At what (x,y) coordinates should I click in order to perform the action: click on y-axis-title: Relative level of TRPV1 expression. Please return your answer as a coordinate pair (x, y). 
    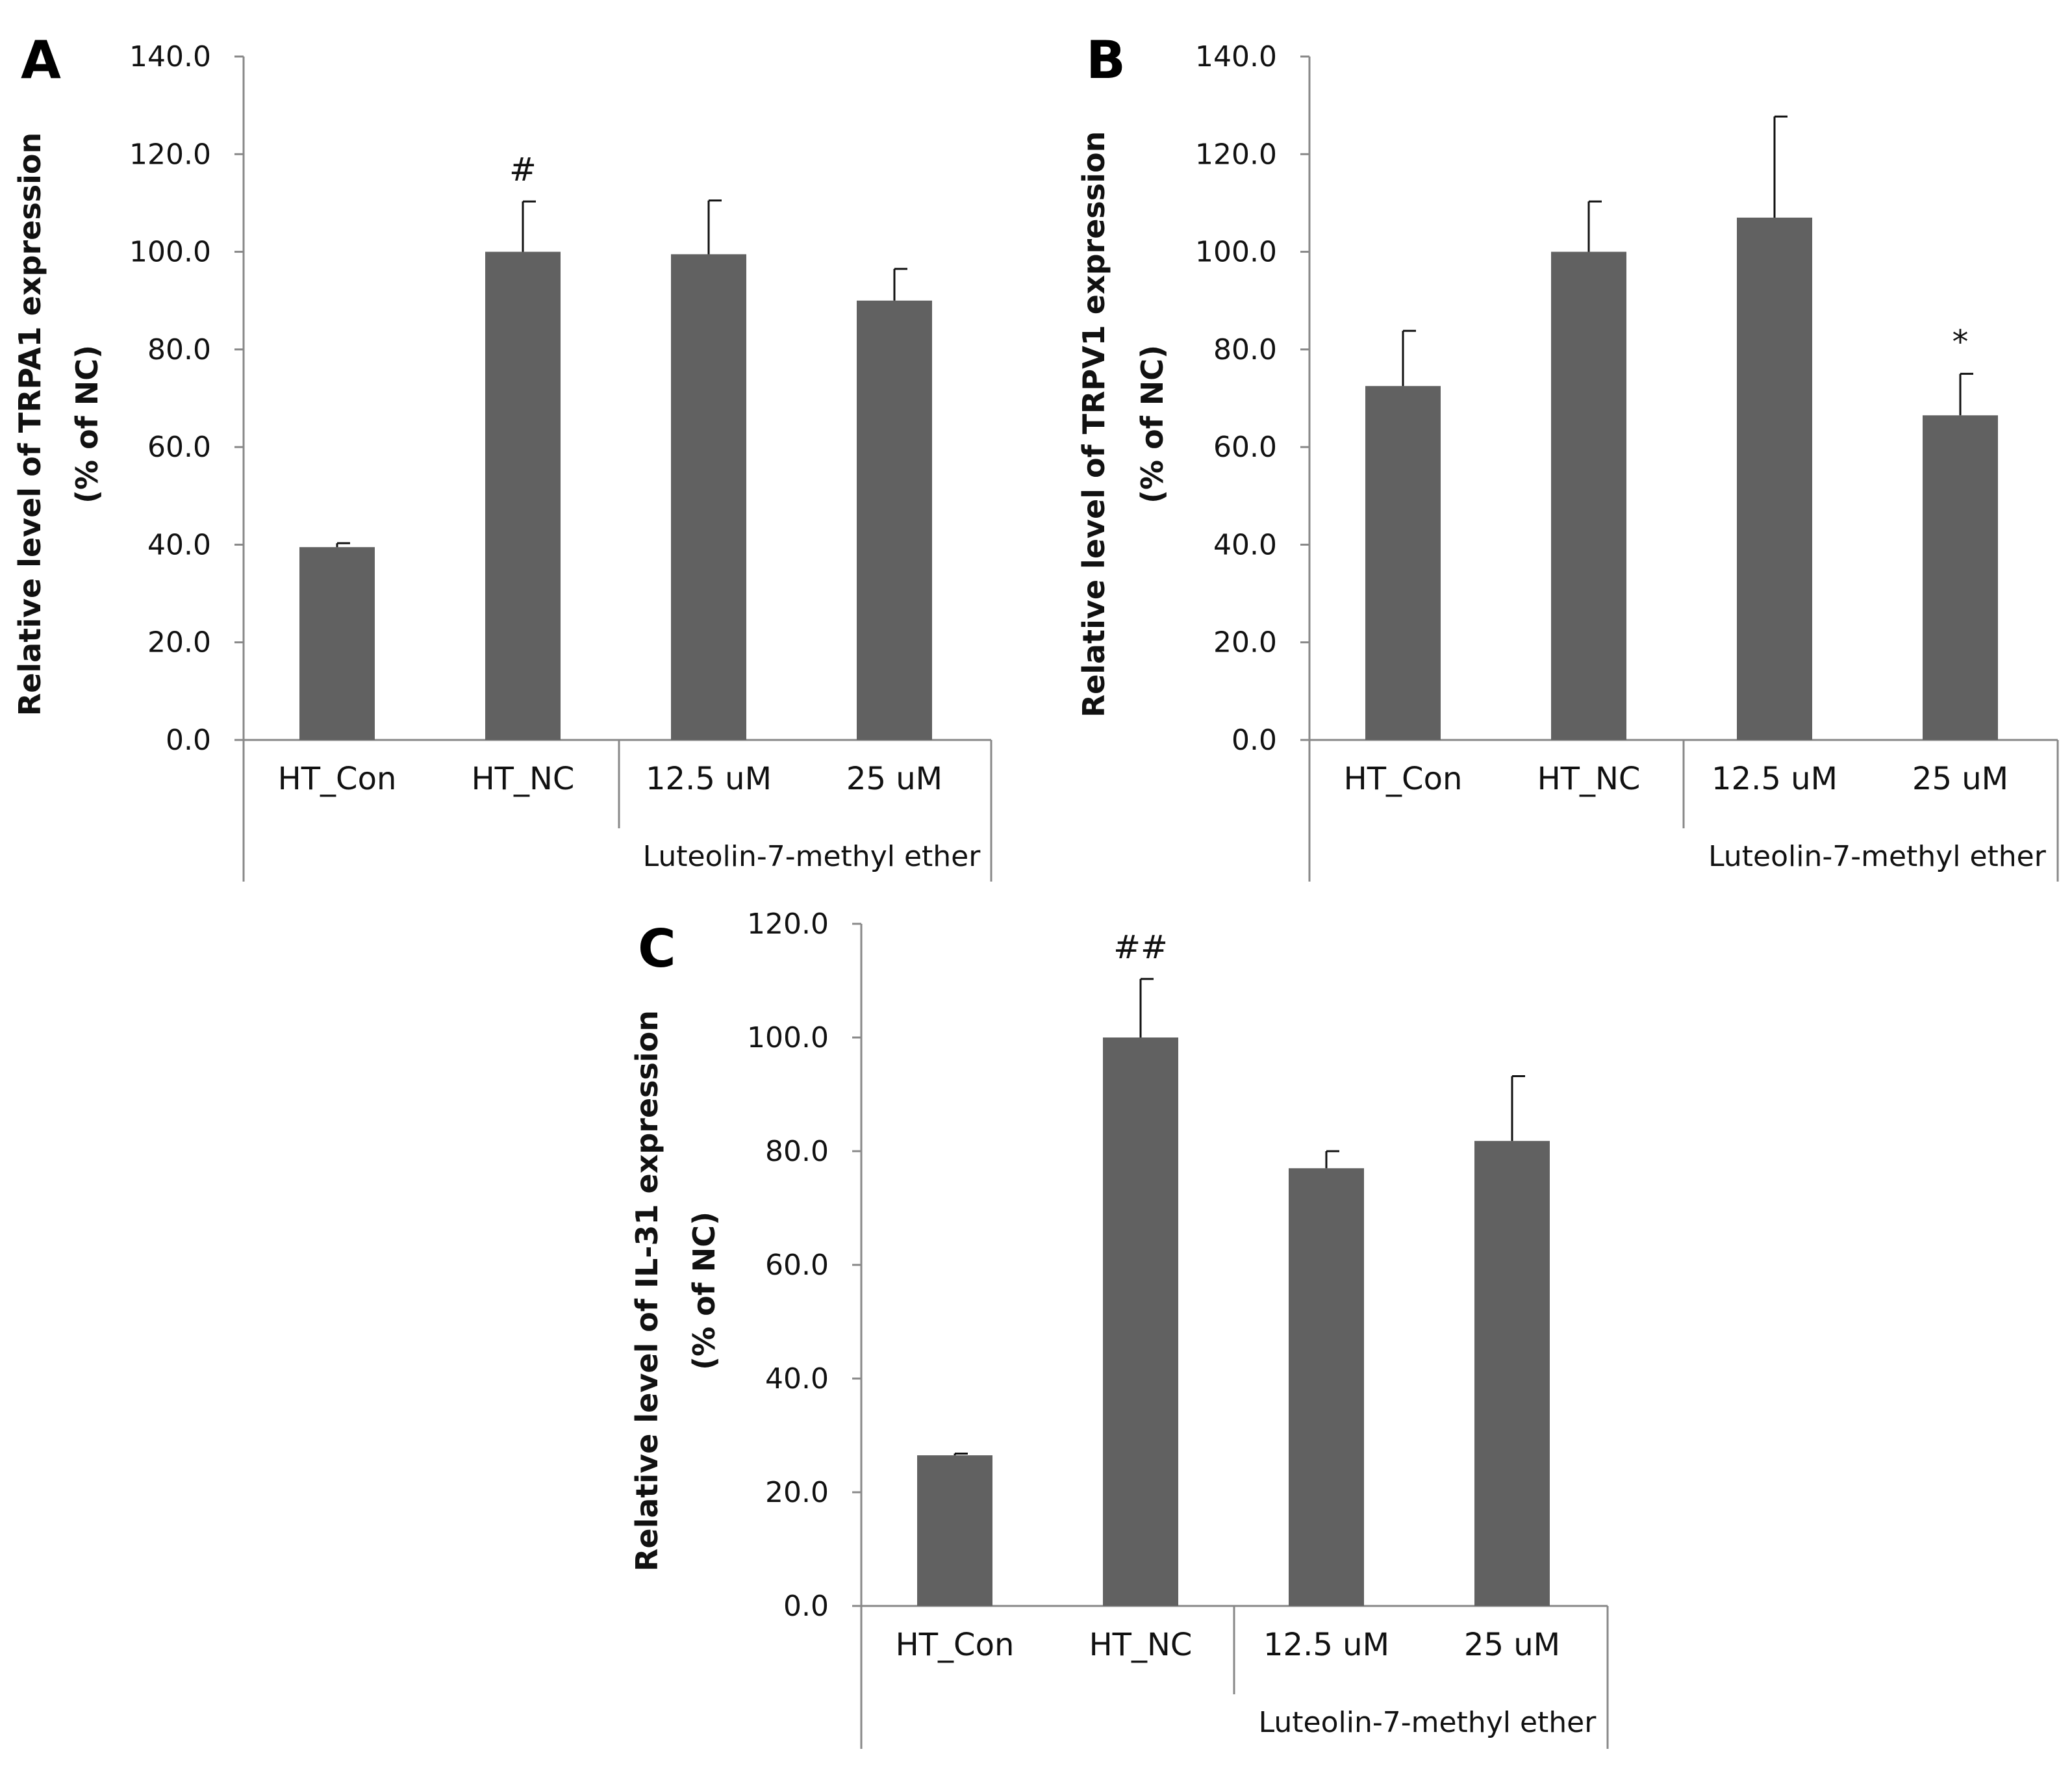
    Looking at the image, I should click on (1094, 424).